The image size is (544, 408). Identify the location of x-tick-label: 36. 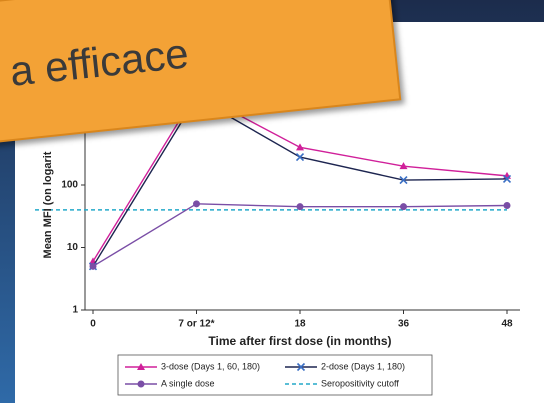
(404, 324).